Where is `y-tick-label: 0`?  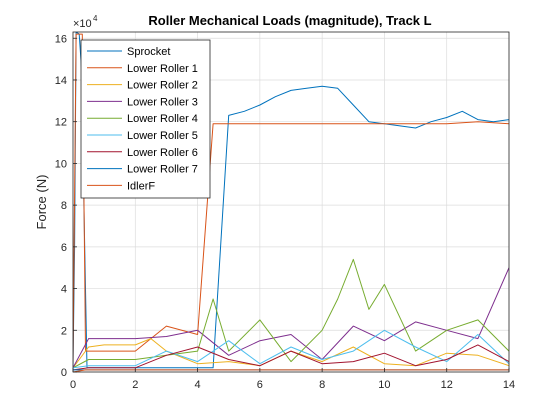 y-tick-label: 0 is located at coordinates (64, 373).